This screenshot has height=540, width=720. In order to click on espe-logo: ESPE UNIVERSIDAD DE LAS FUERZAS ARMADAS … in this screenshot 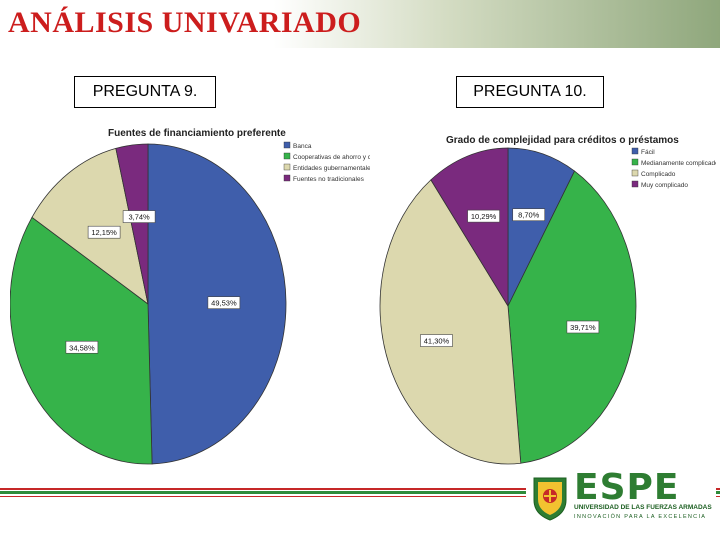, I will do `click(621, 497)`.